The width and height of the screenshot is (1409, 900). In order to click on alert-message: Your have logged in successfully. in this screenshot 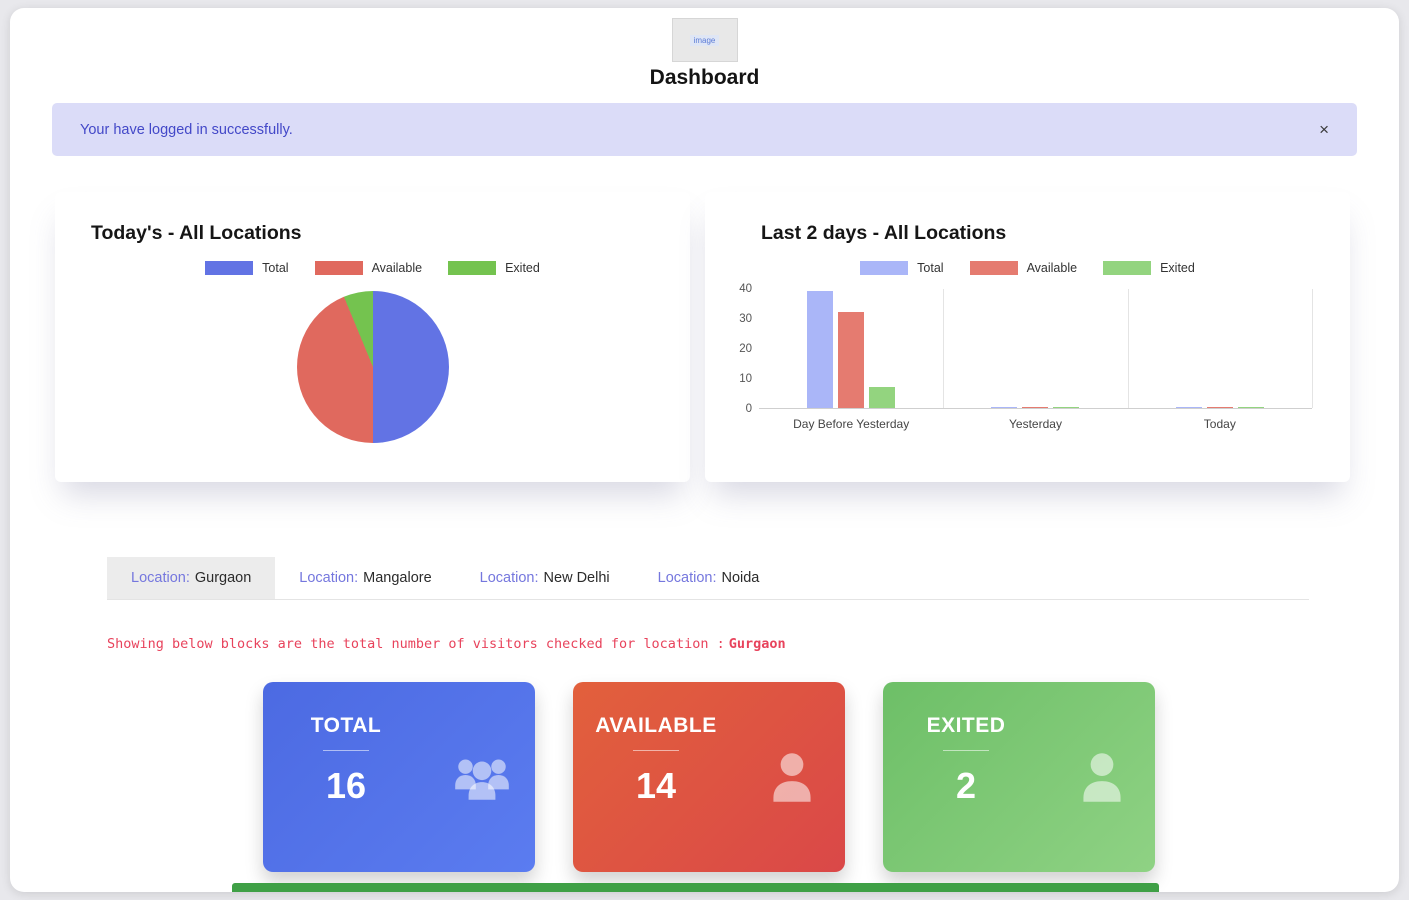, I will do `click(186, 129)`.